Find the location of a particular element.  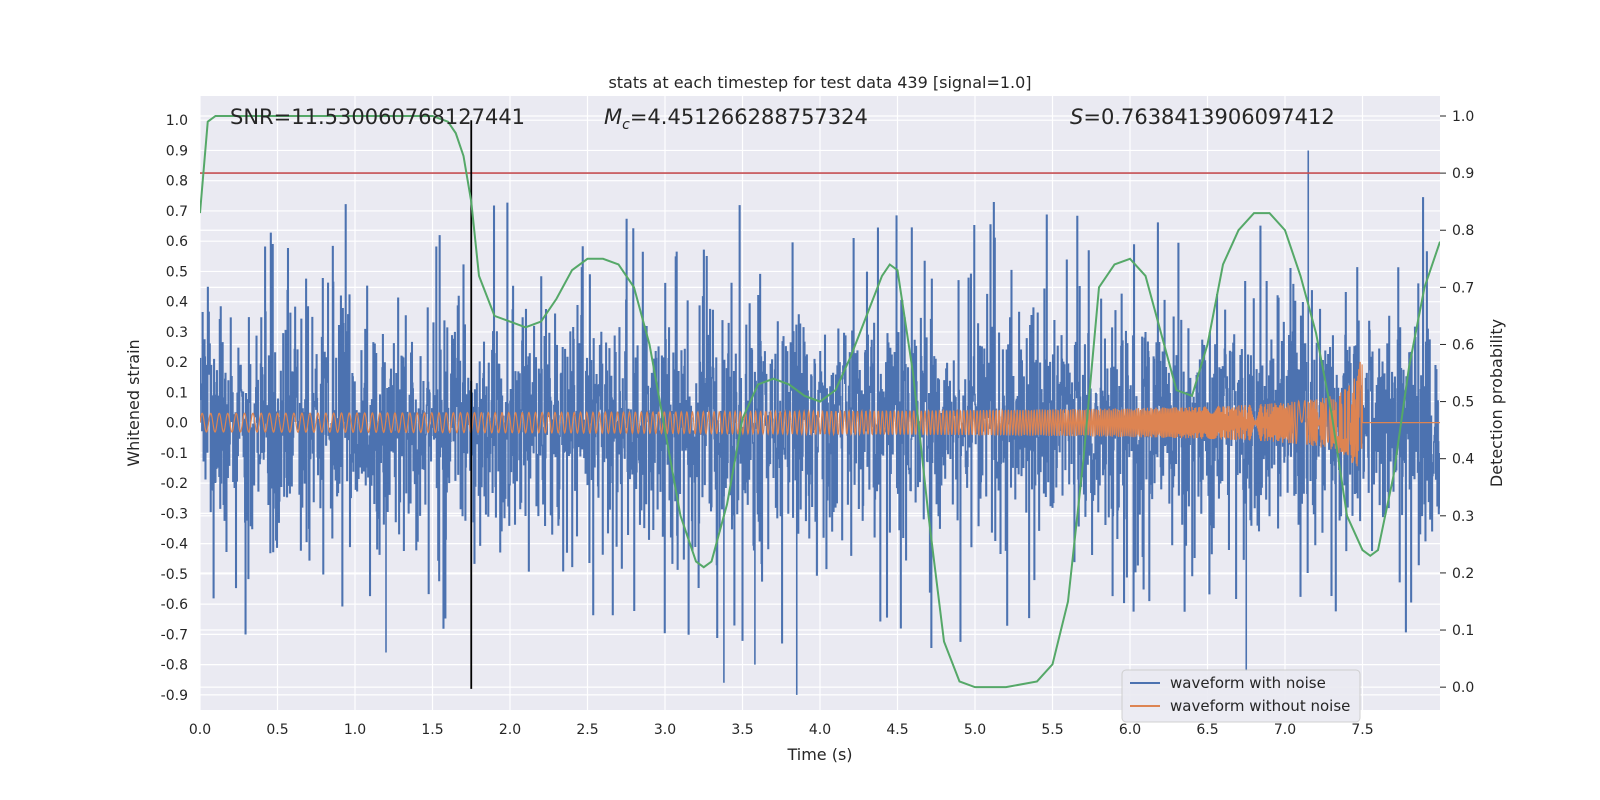

x-tick-label: 7.5 is located at coordinates (1362, 730).